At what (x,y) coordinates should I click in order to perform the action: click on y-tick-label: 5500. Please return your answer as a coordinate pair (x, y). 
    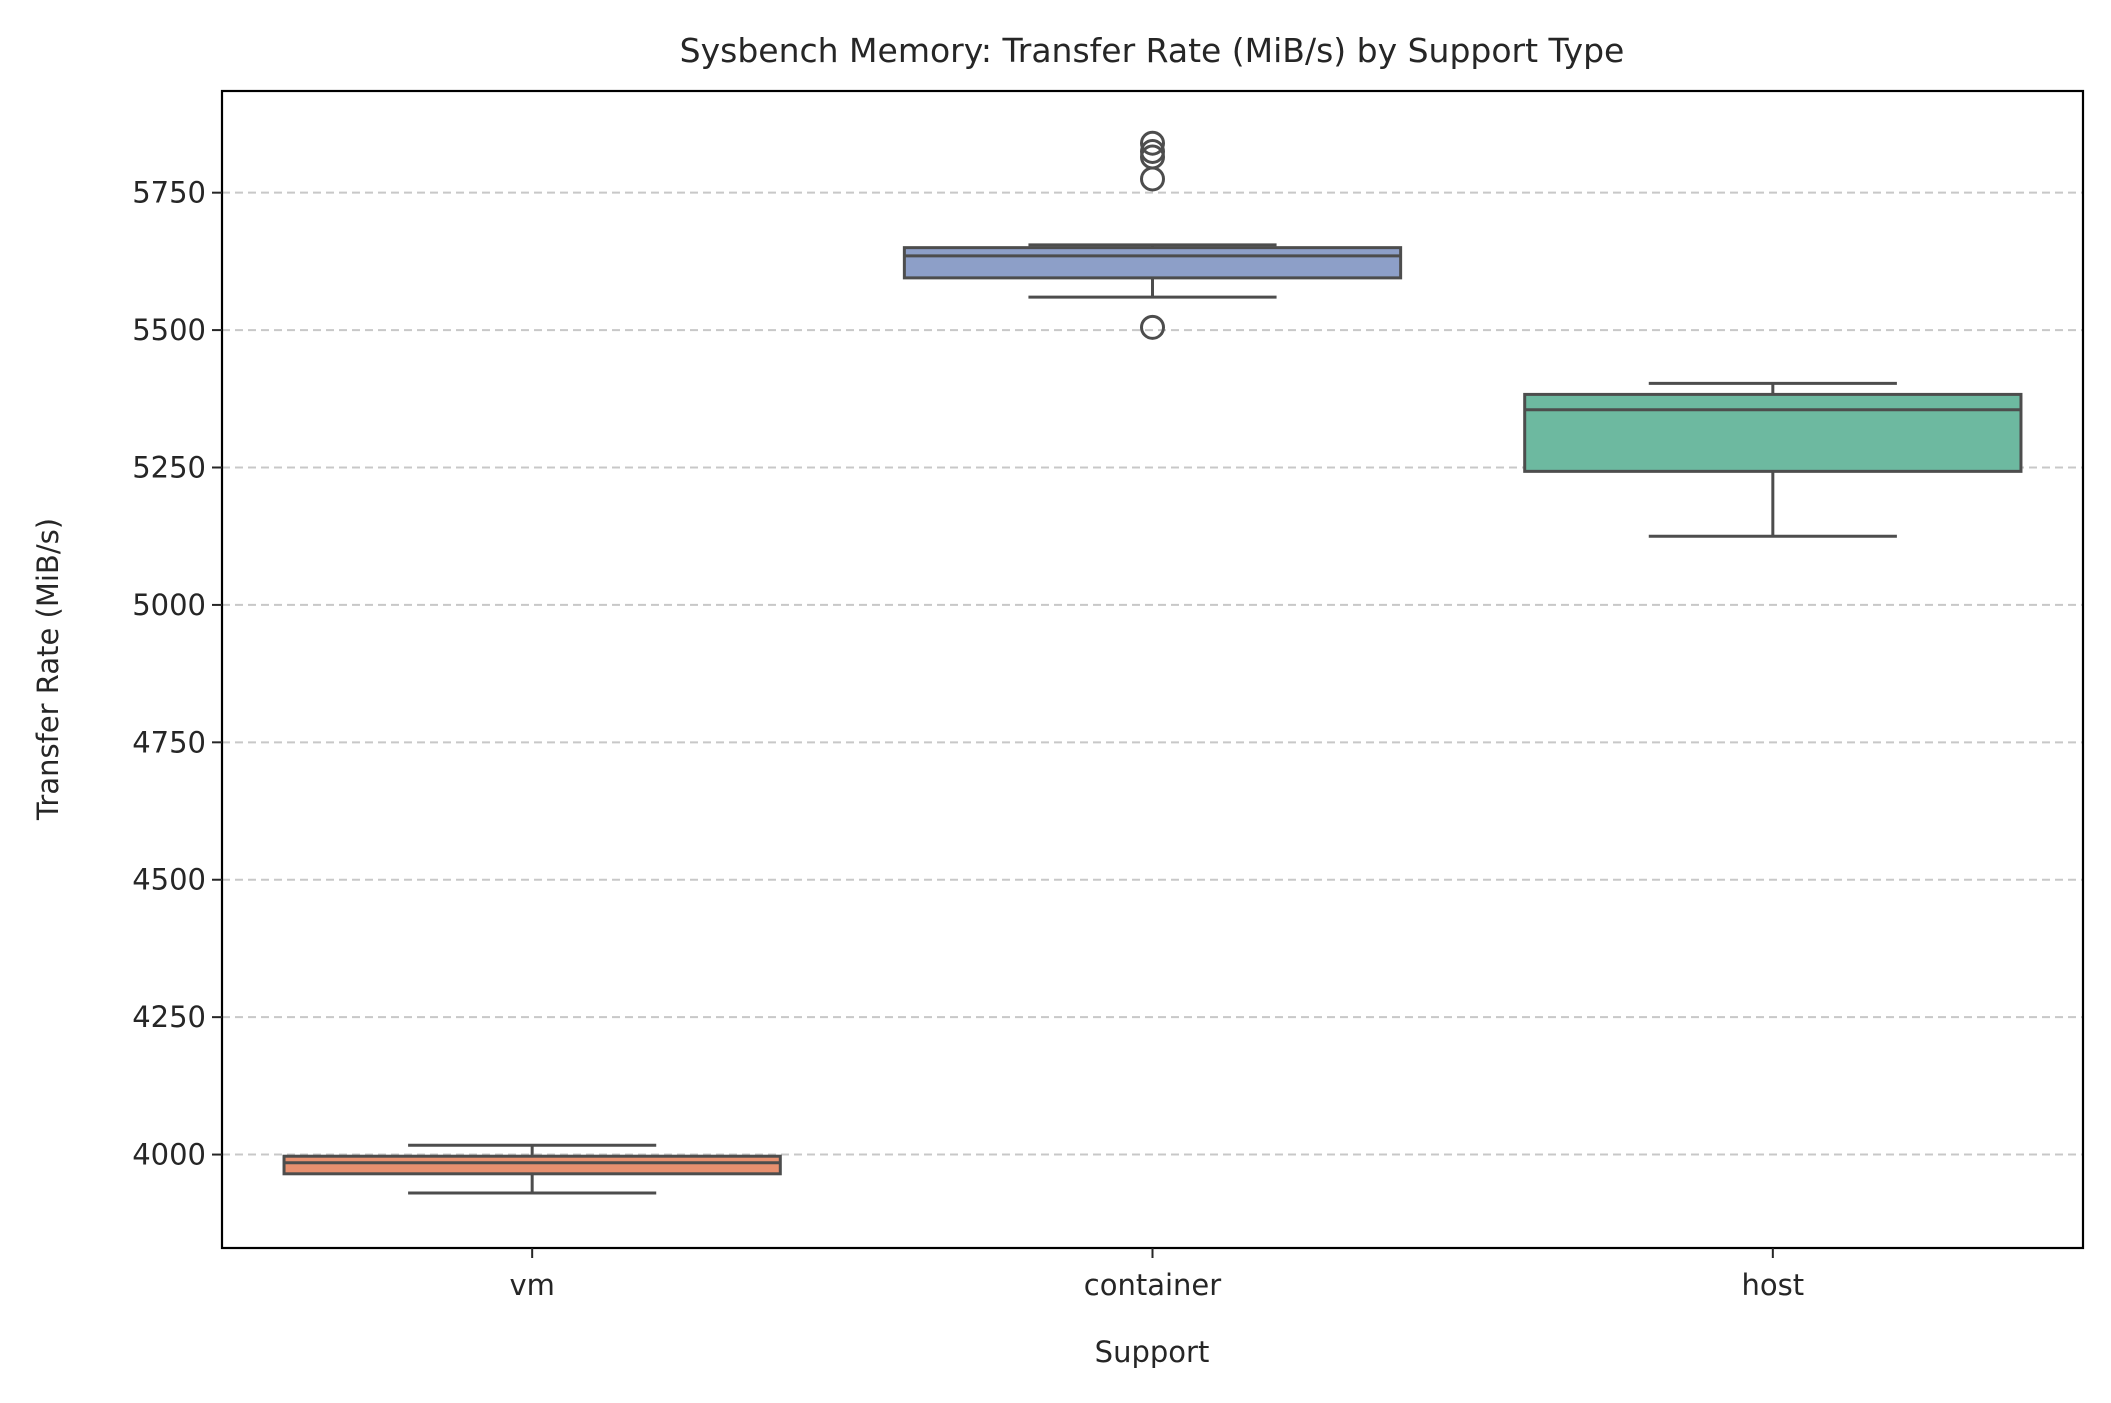
    Looking at the image, I should click on (169, 330).